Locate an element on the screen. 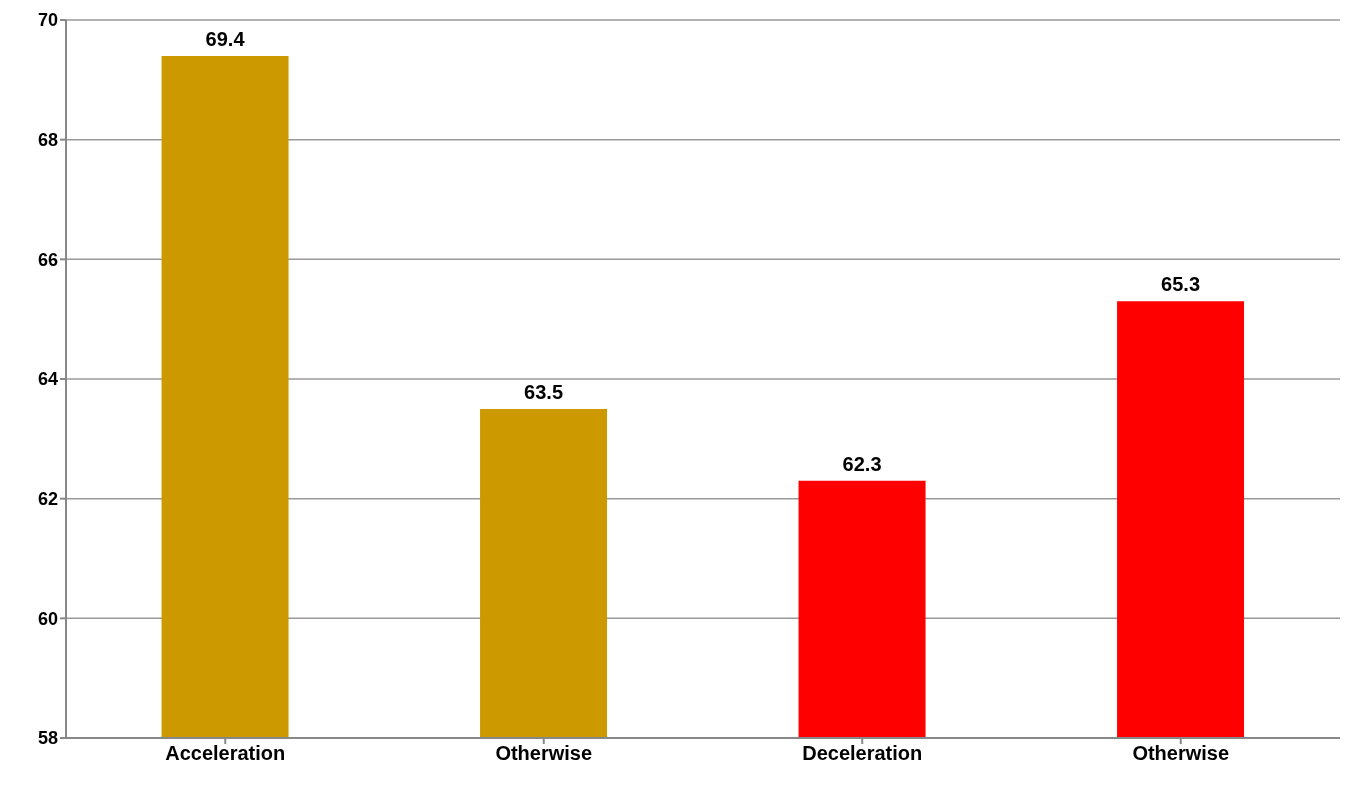 This screenshot has height=793, width=1348. y-tick-label: 68 is located at coordinates (47, 140).